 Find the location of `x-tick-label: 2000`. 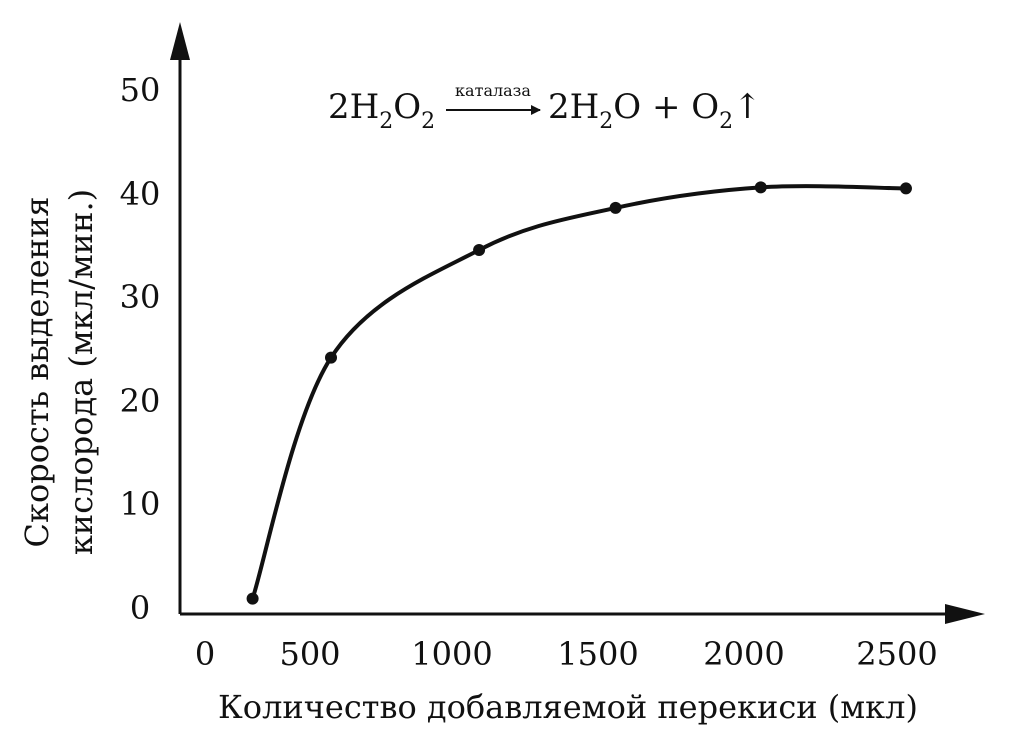

x-tick-label: 2000 is located at coordinates (743, 654).